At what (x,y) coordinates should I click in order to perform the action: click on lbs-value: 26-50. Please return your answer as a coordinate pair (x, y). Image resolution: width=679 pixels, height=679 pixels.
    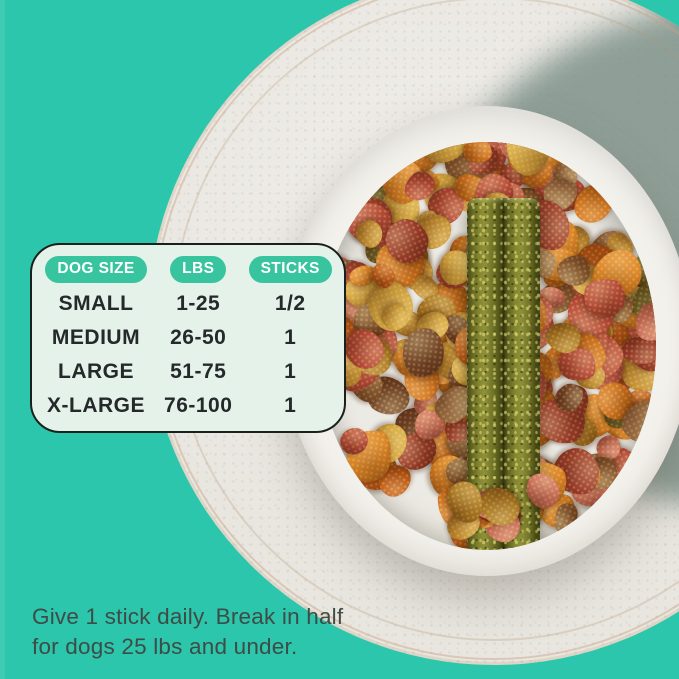
    Looking at the image, I should click on (198, 337).